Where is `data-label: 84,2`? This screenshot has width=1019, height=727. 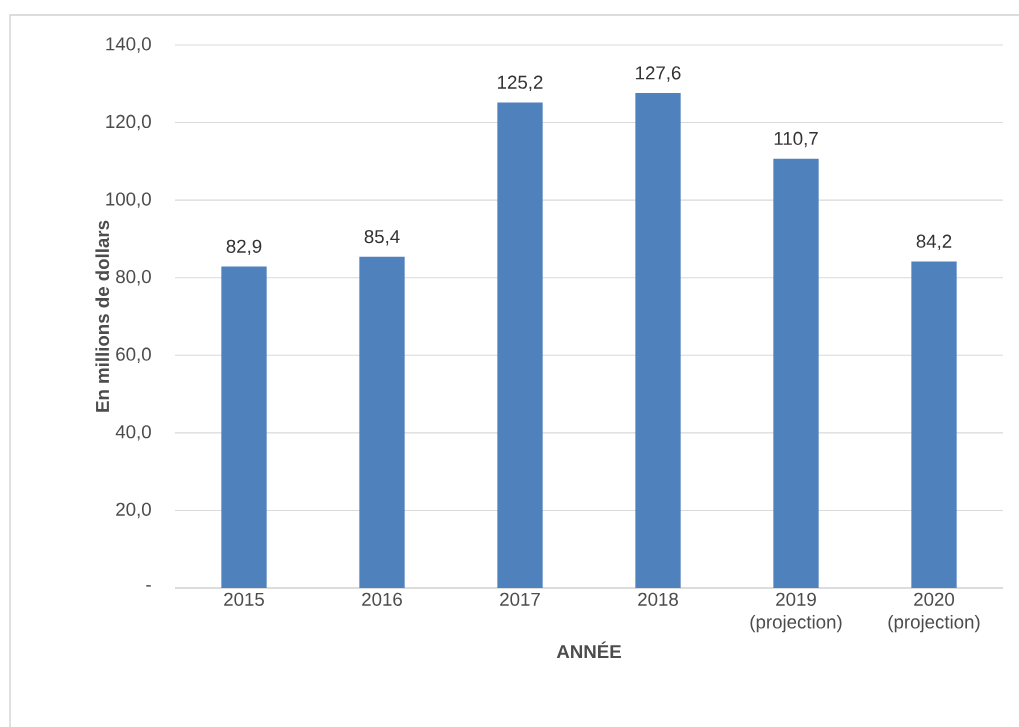
data-label: 84,2 is located at coordinates (934, 242).